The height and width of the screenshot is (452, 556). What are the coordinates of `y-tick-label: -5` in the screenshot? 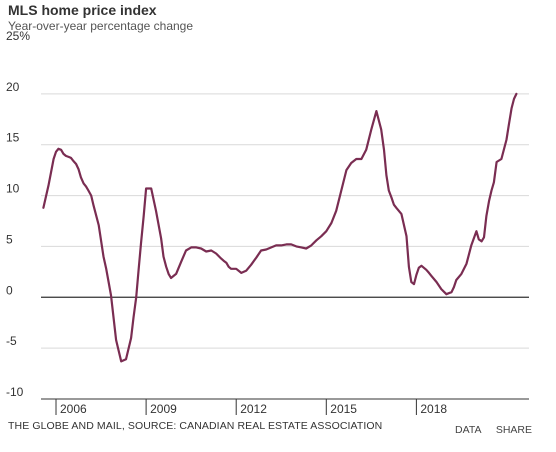 It's located at (11, 341).